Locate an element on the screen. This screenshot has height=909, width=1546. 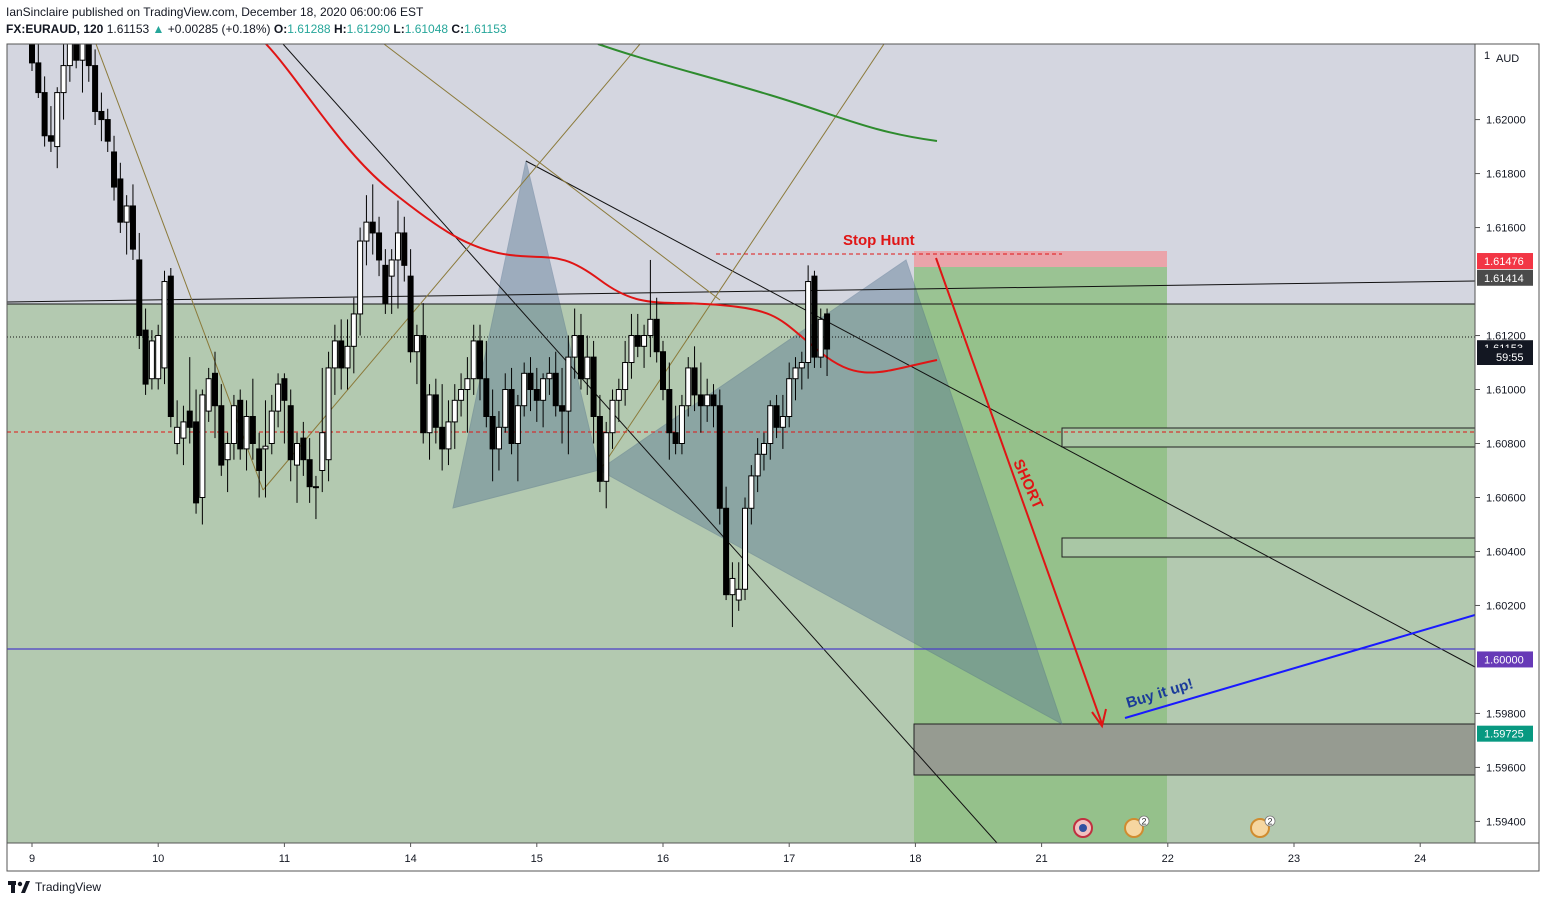
price-axis is located at coordinates (1507, 443).